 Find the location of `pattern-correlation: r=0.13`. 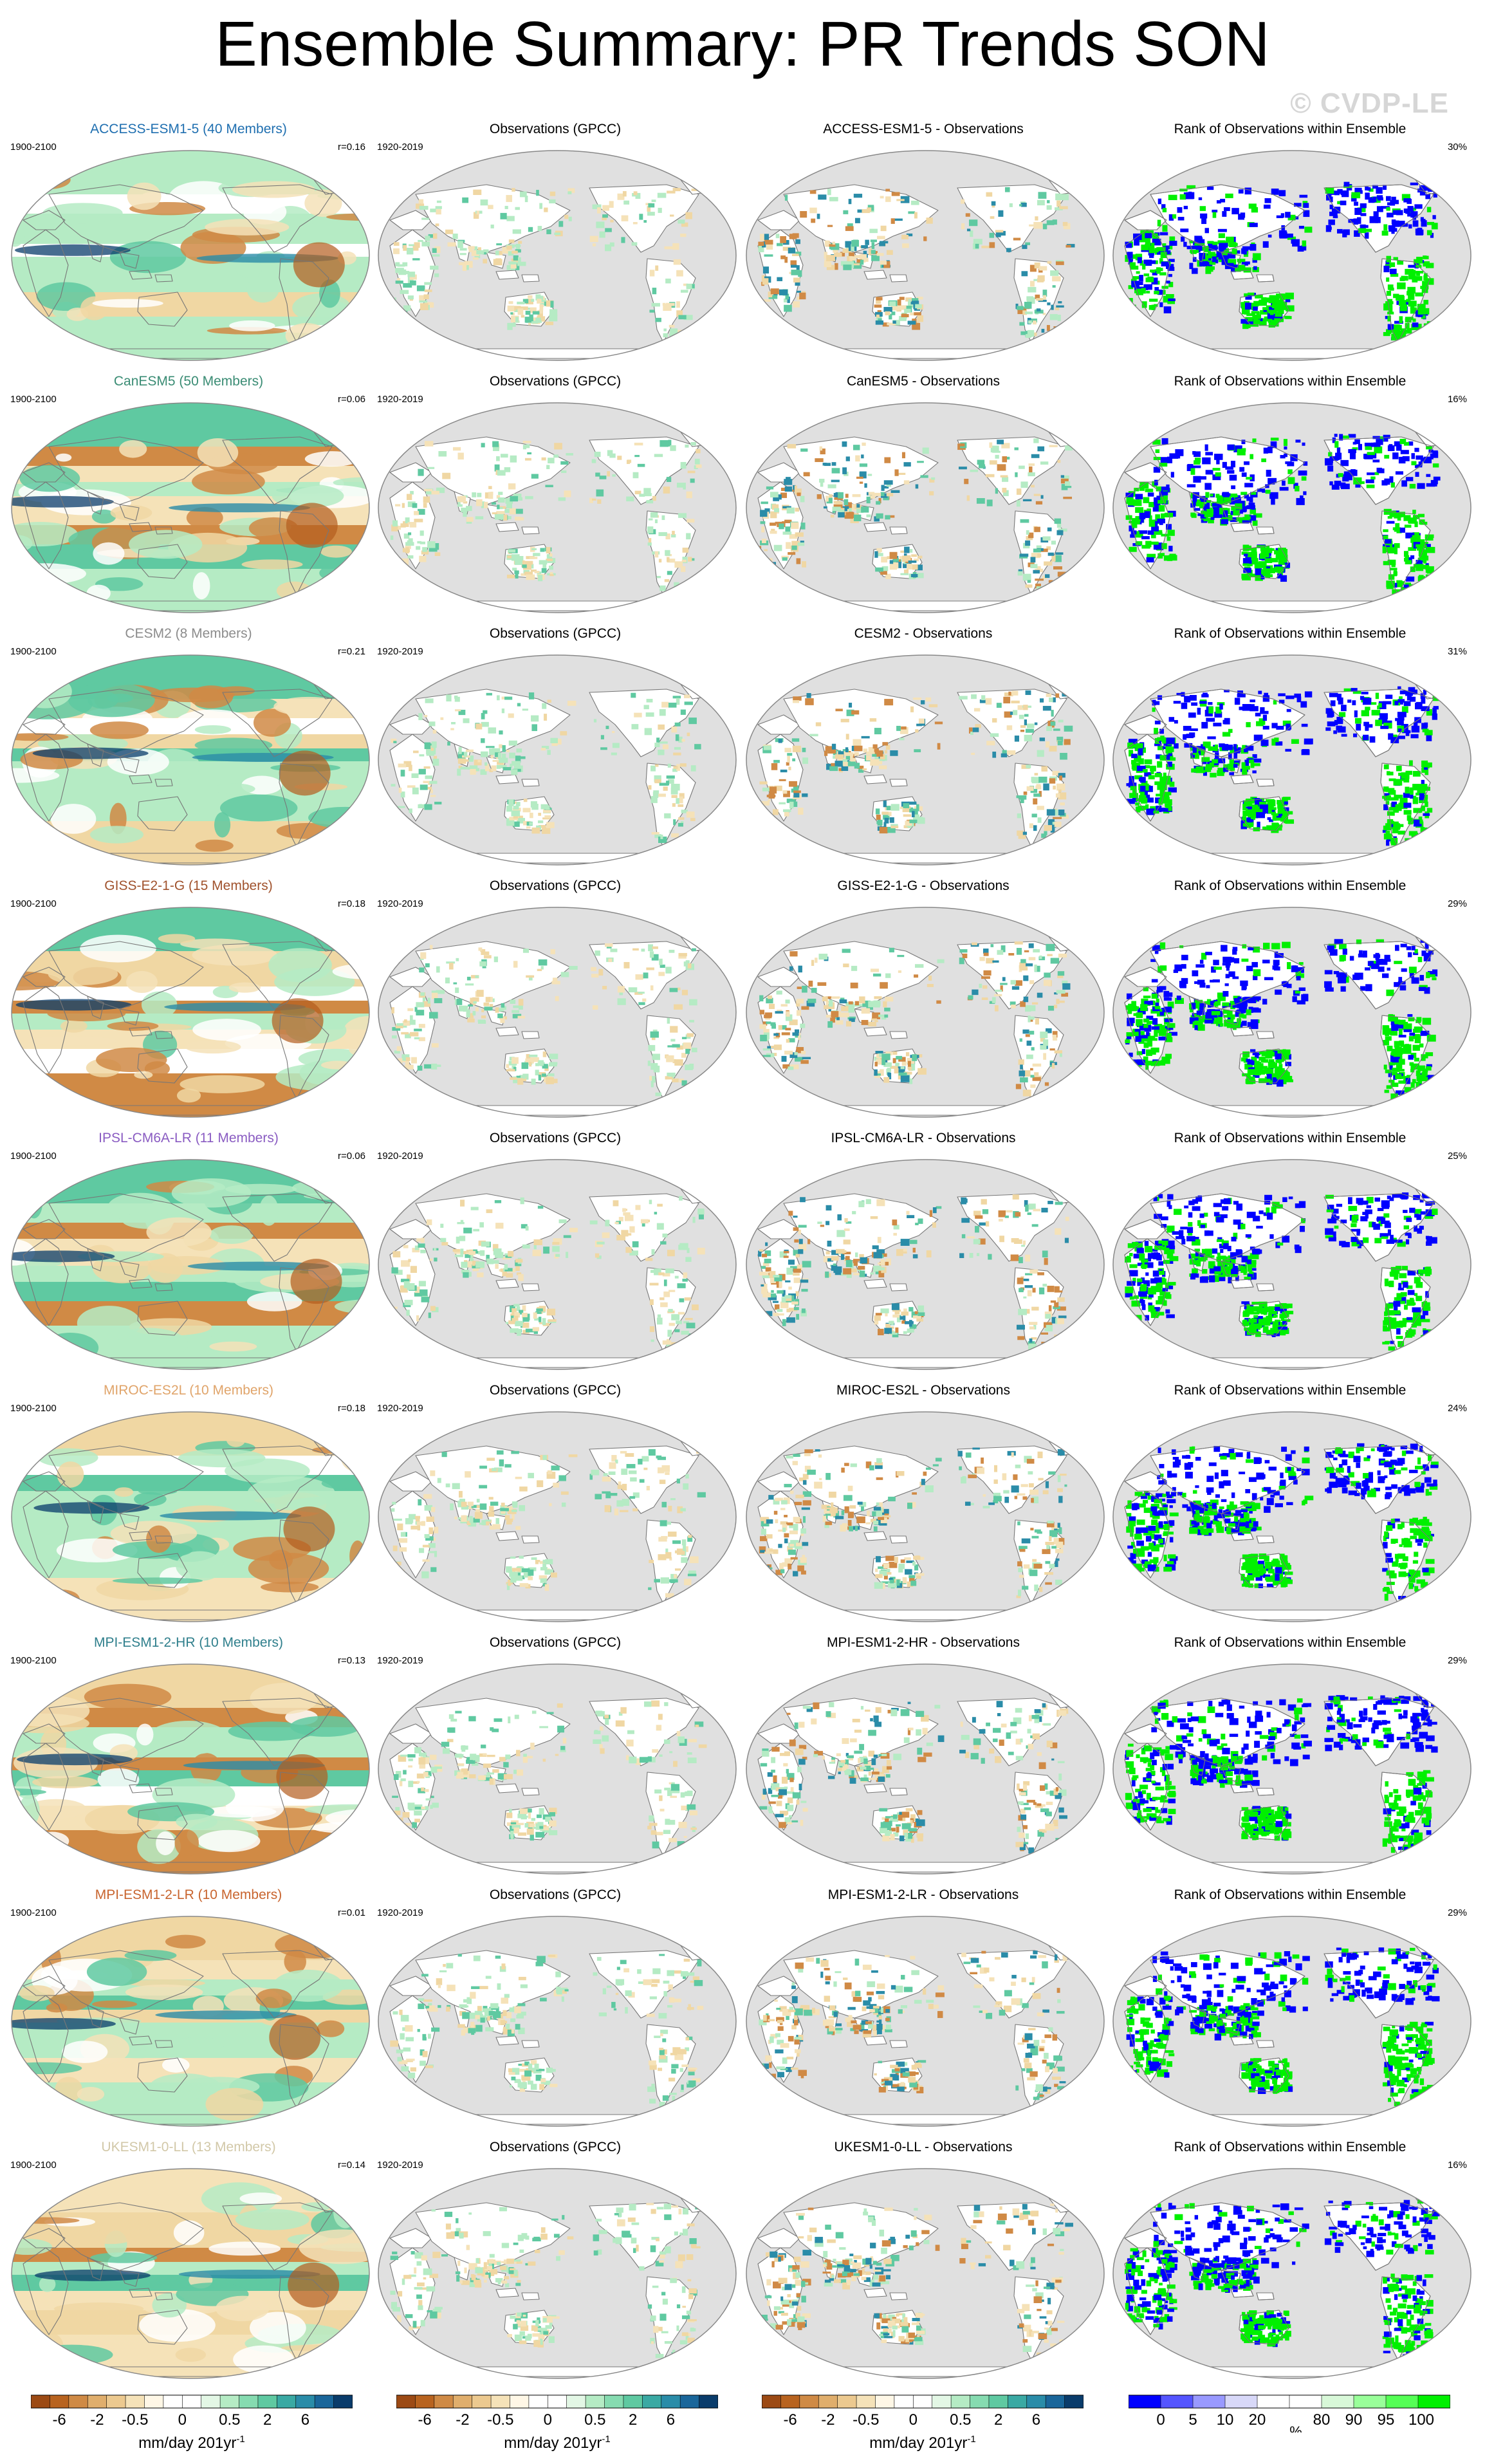

pattern-correlation: r=0.13 is located at coordinates (351, 1661).